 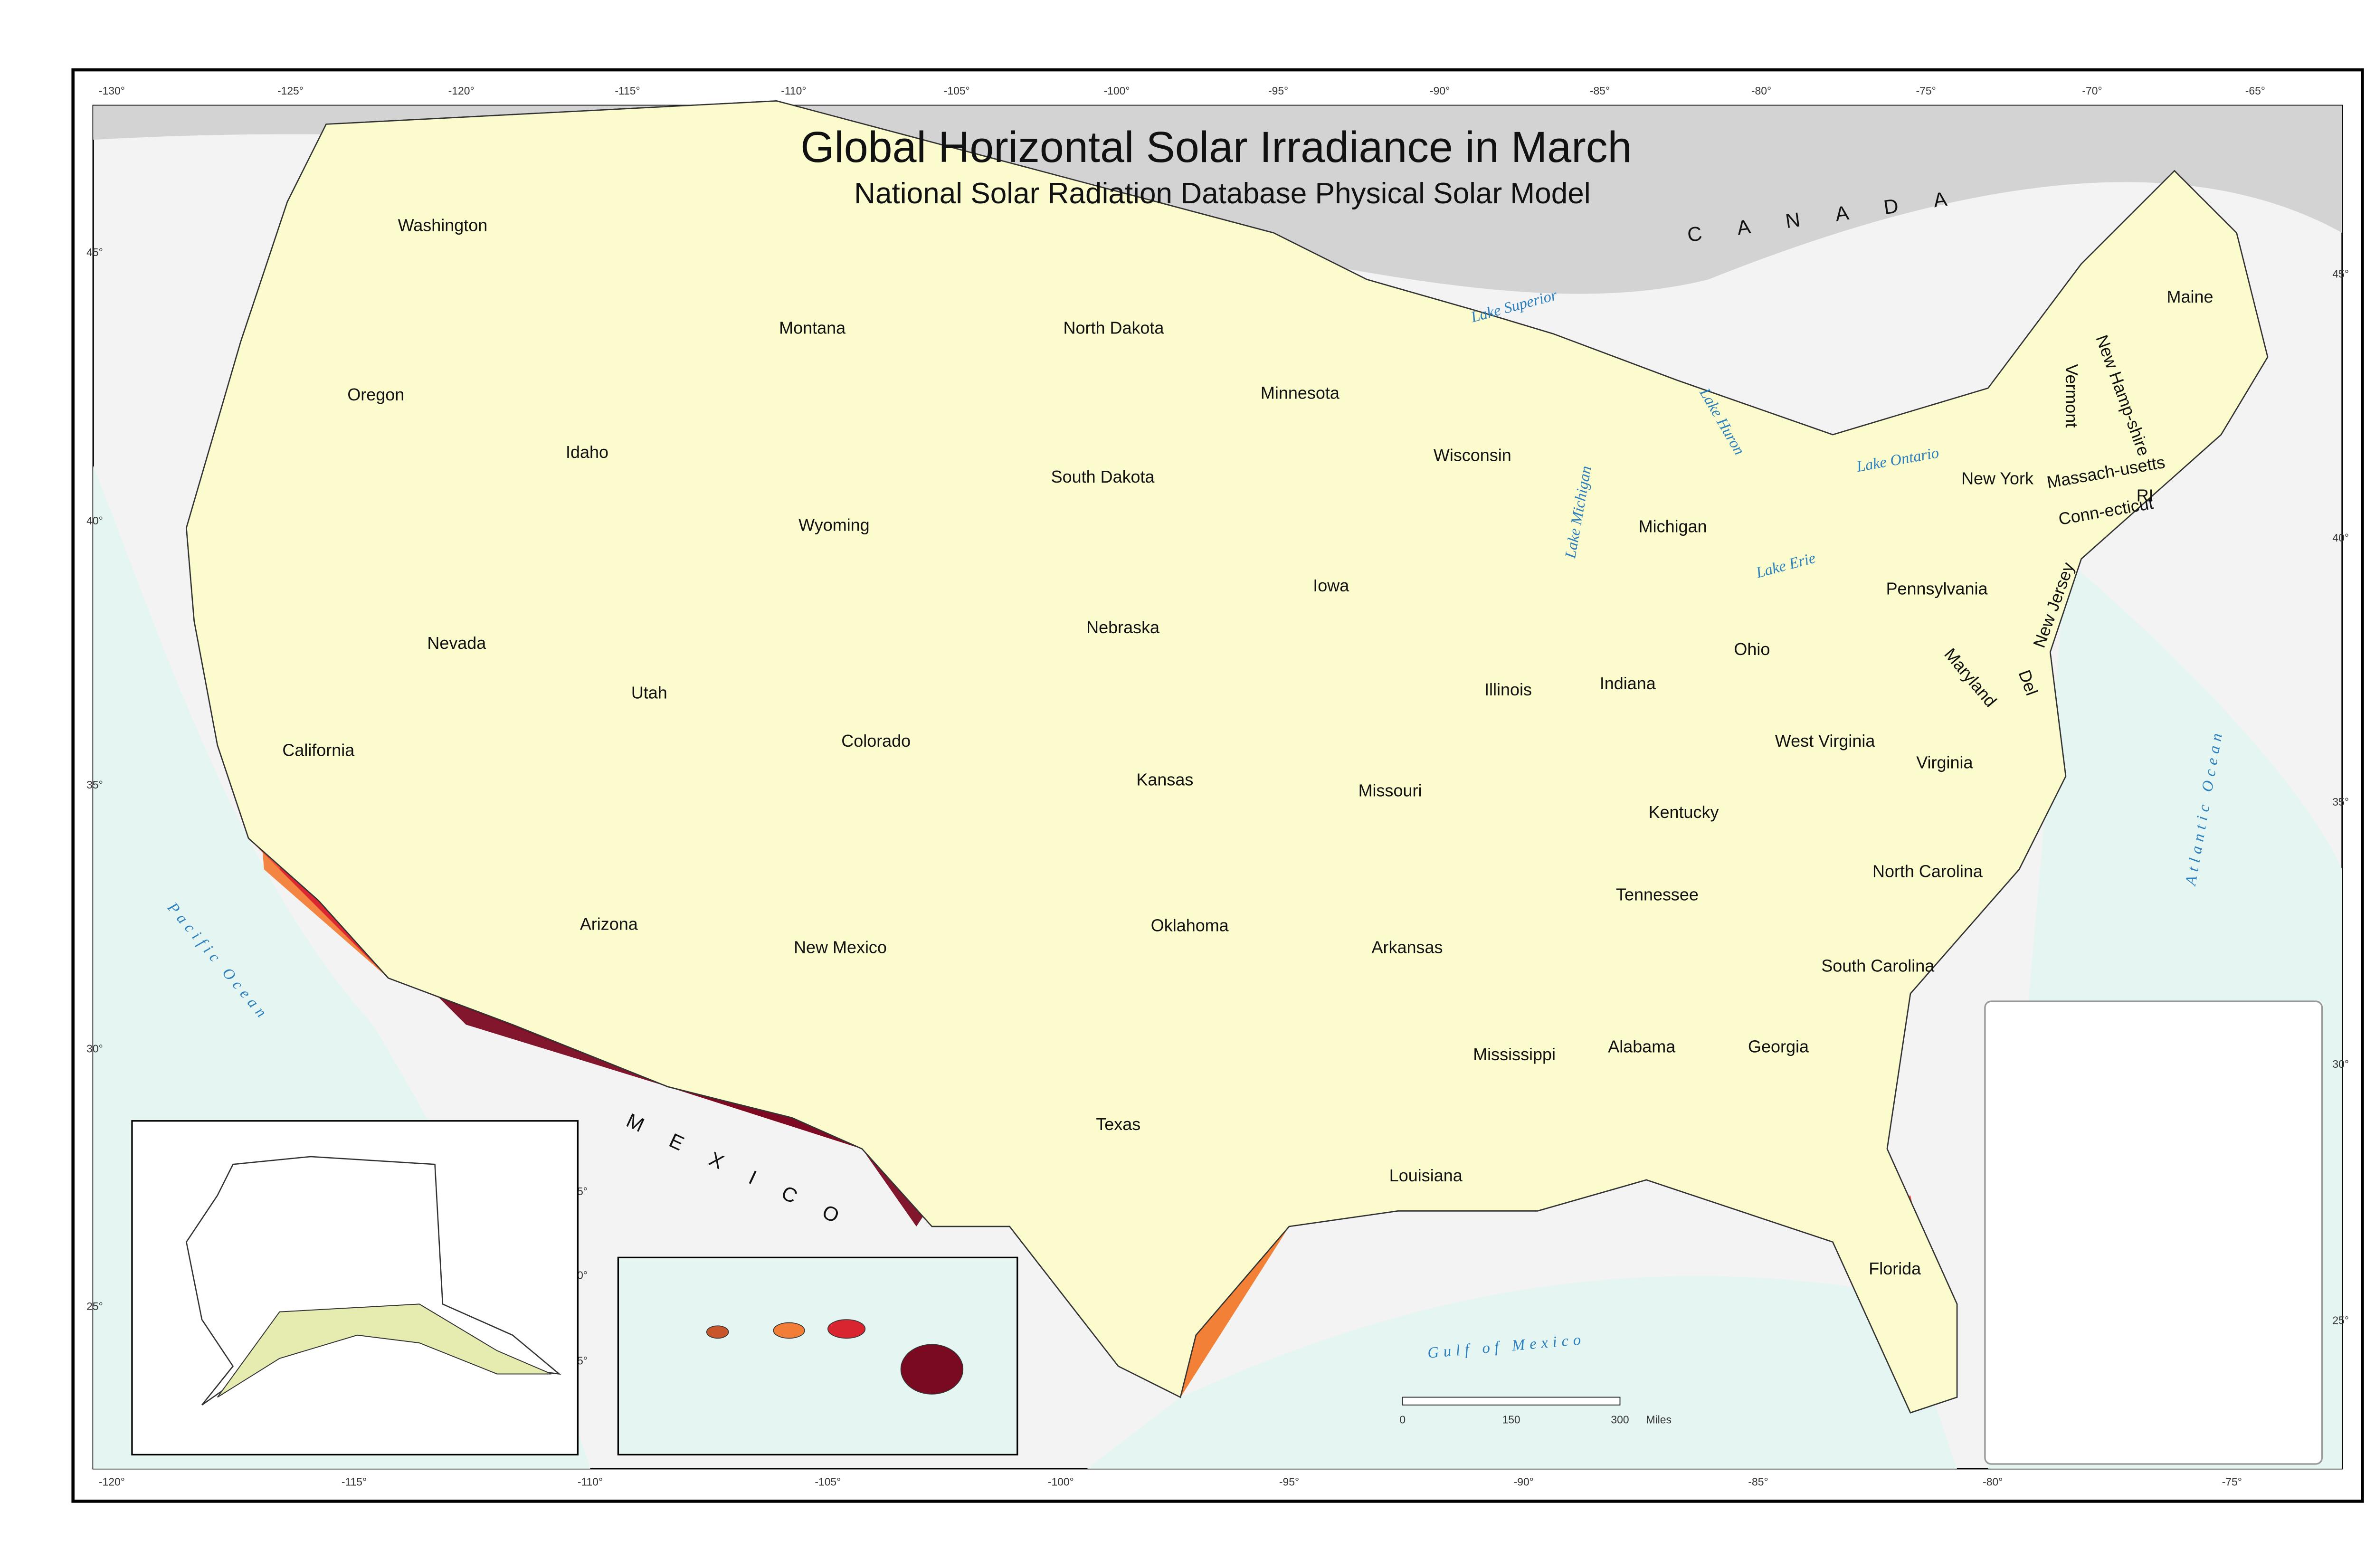 I want to click on state-label: Kentucky, so click(x=1684, y=812).